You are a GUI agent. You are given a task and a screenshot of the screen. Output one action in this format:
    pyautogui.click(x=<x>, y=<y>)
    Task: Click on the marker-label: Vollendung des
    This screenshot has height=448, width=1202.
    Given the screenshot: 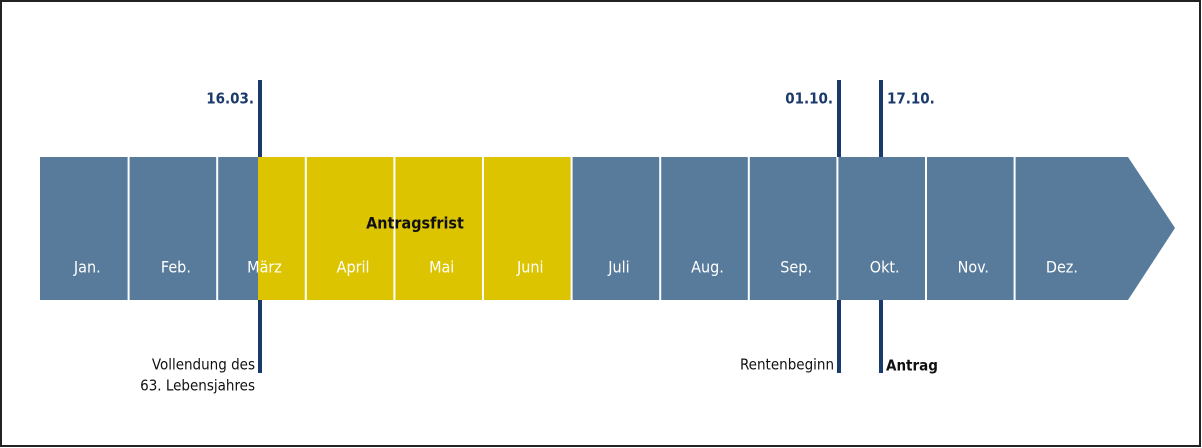 What is the action you would take?
    pyautogui.click(x=203, y=365)
    